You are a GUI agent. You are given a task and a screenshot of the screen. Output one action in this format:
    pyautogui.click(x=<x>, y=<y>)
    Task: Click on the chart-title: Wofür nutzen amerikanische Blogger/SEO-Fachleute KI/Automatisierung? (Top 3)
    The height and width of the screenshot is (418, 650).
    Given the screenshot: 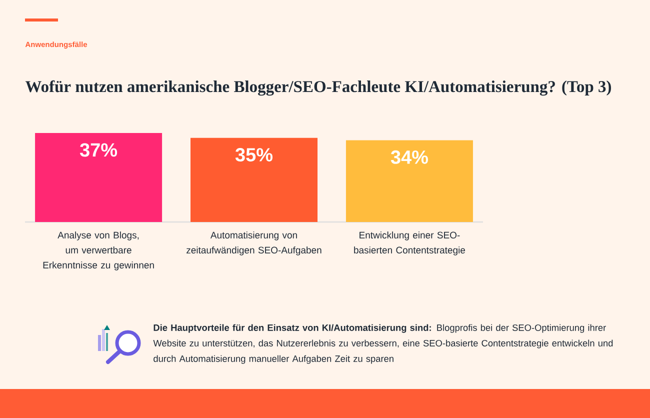 What is the action you would take?
    pyautogui.click(x=318, y=88)
    